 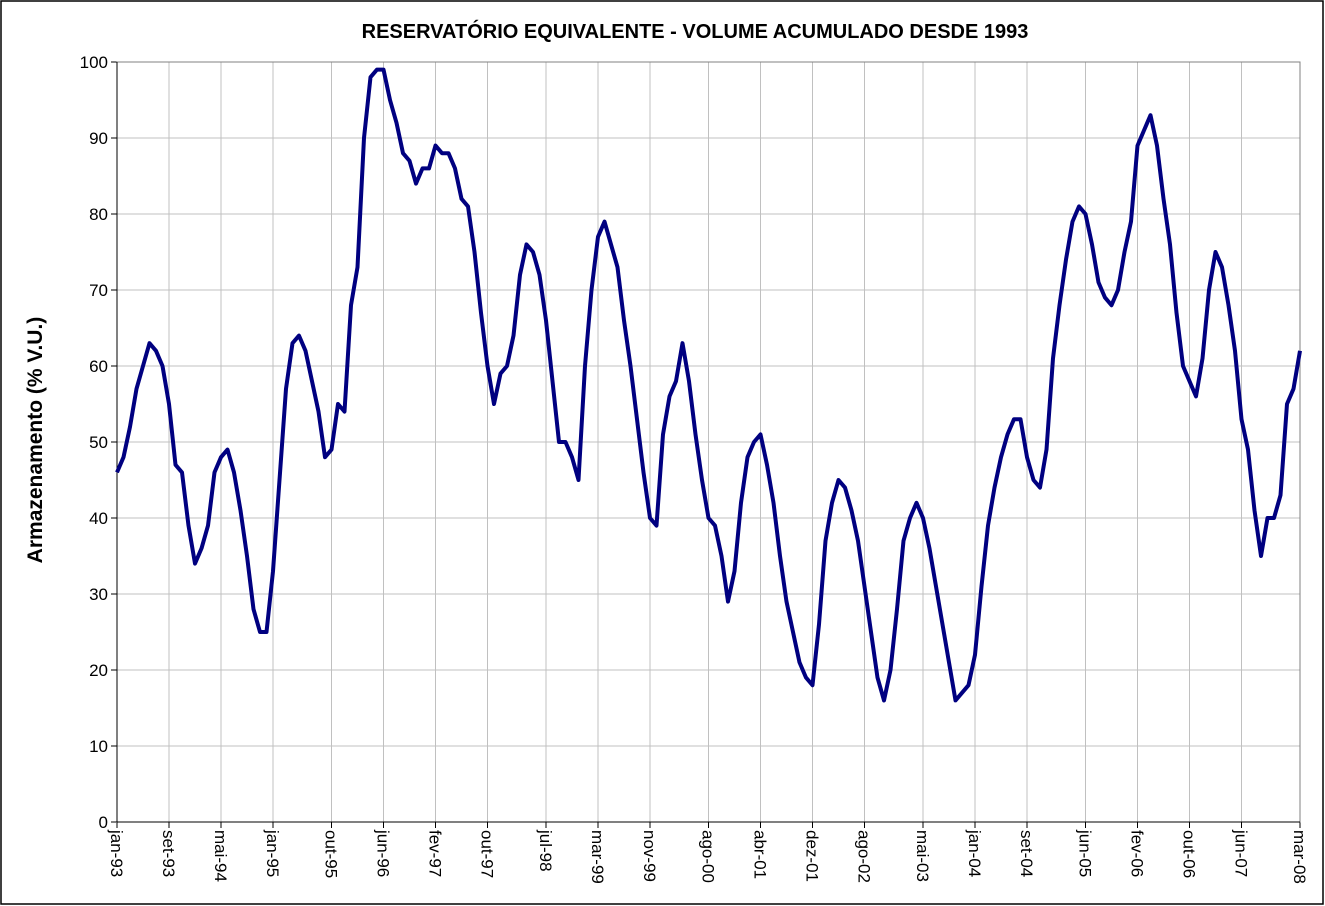 What do you see at coordinates (812, 856) in the screenshot?
I see `x-tick-label: dez-01` at bounding box center [812, 856].